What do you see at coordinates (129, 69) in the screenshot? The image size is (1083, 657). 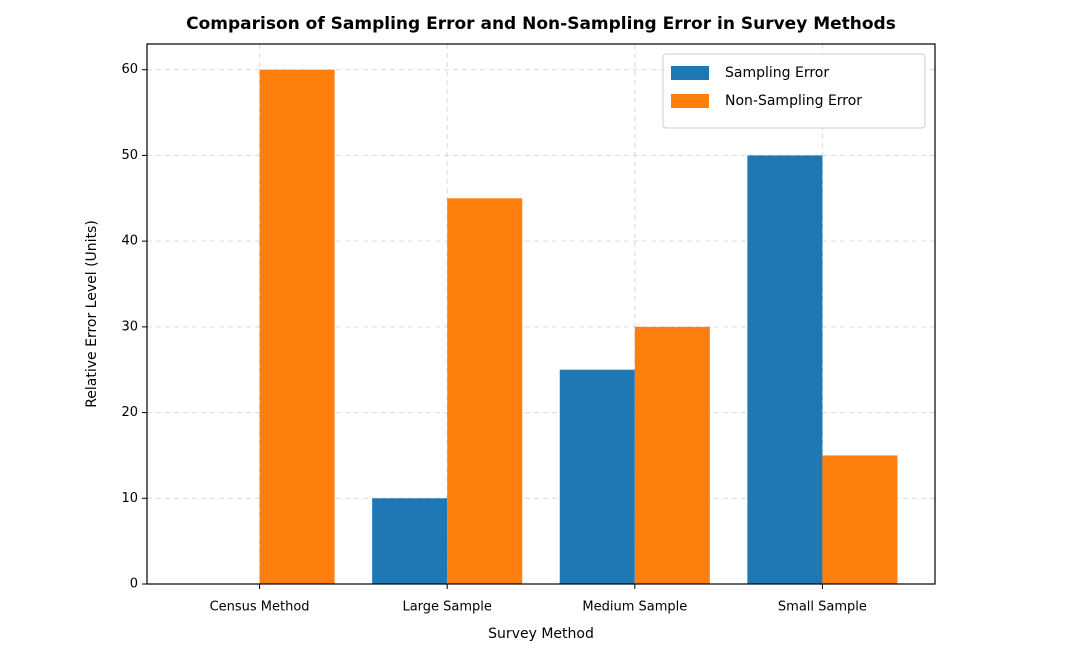 I see `y-tick-label: 60` at bounding box center [129, 69].